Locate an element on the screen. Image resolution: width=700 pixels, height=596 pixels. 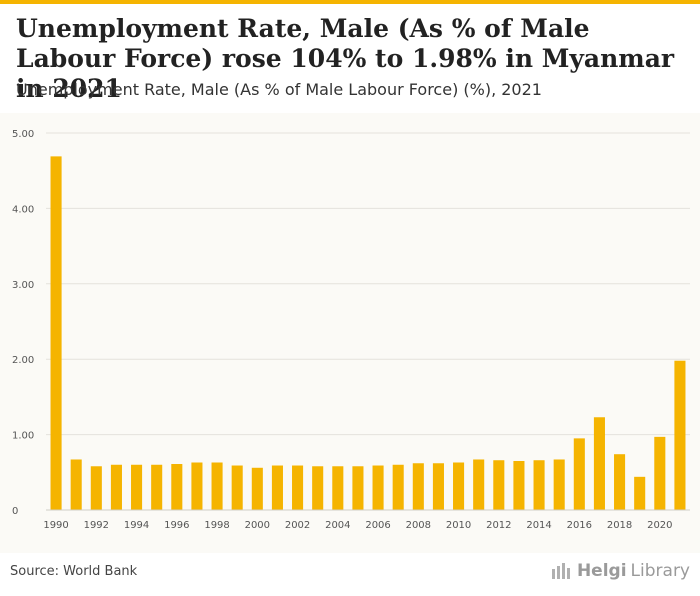
bar-2009 is located at coordinates (438, 486).